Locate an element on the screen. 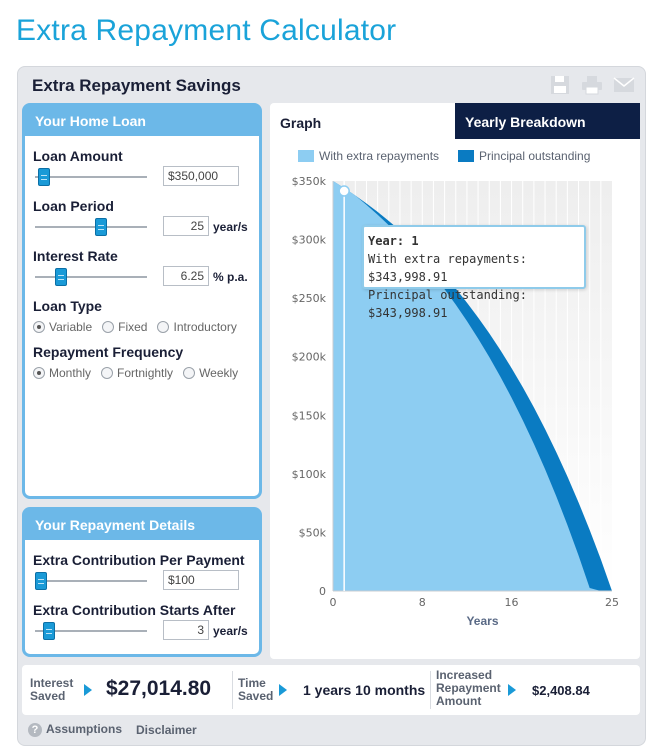  y-tick-label: $100k is located at coordinates (309, 474).